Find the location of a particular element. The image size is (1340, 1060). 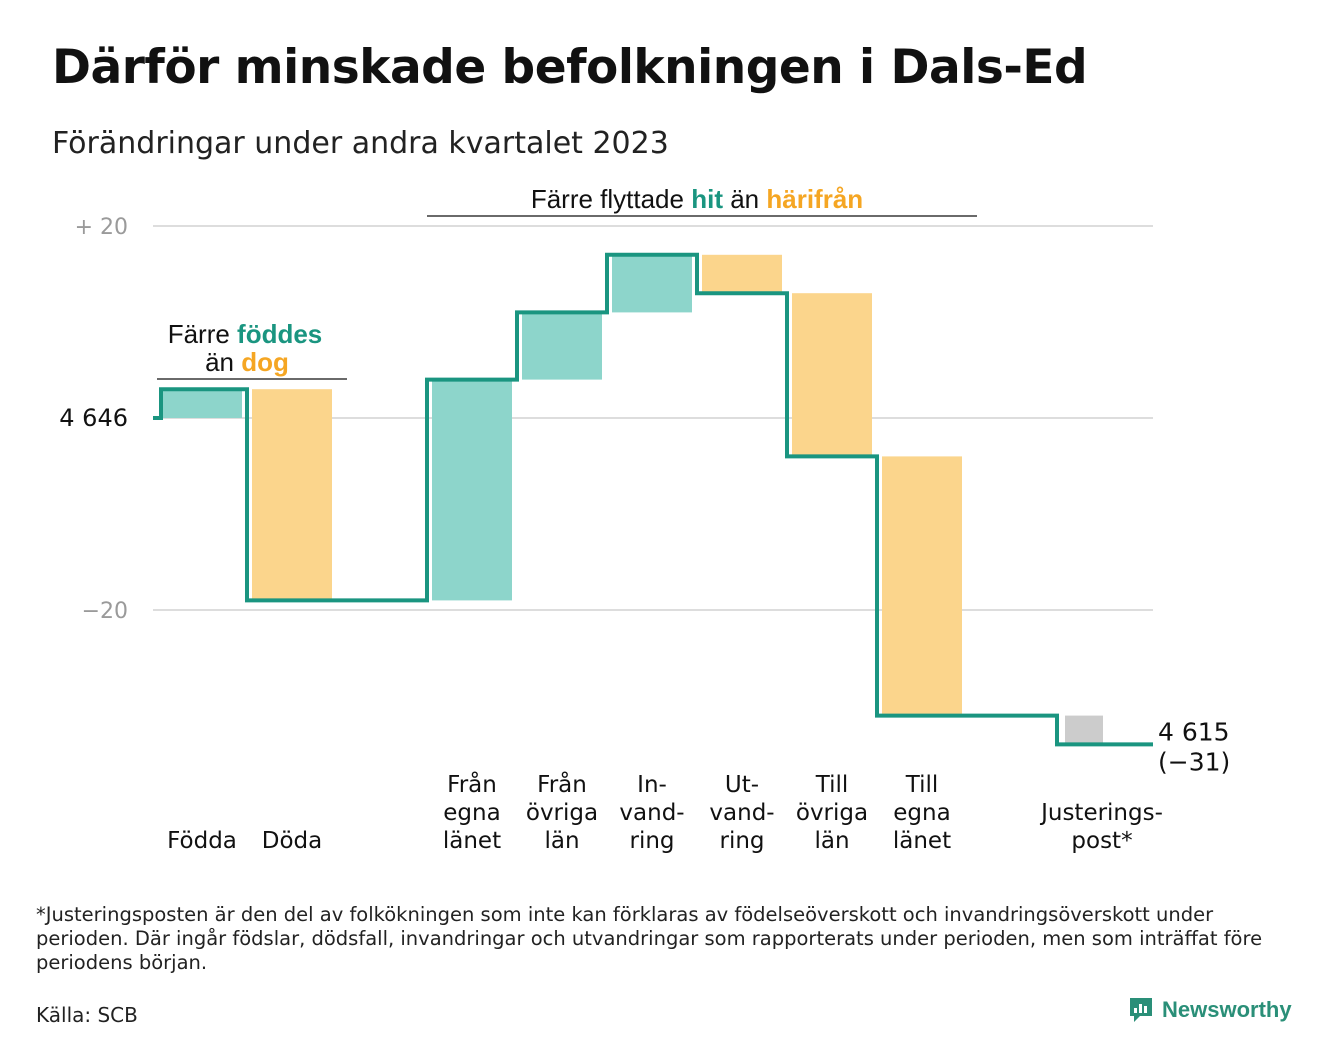

y-tick-label: 4 646 is located at coordinates (93, 418).